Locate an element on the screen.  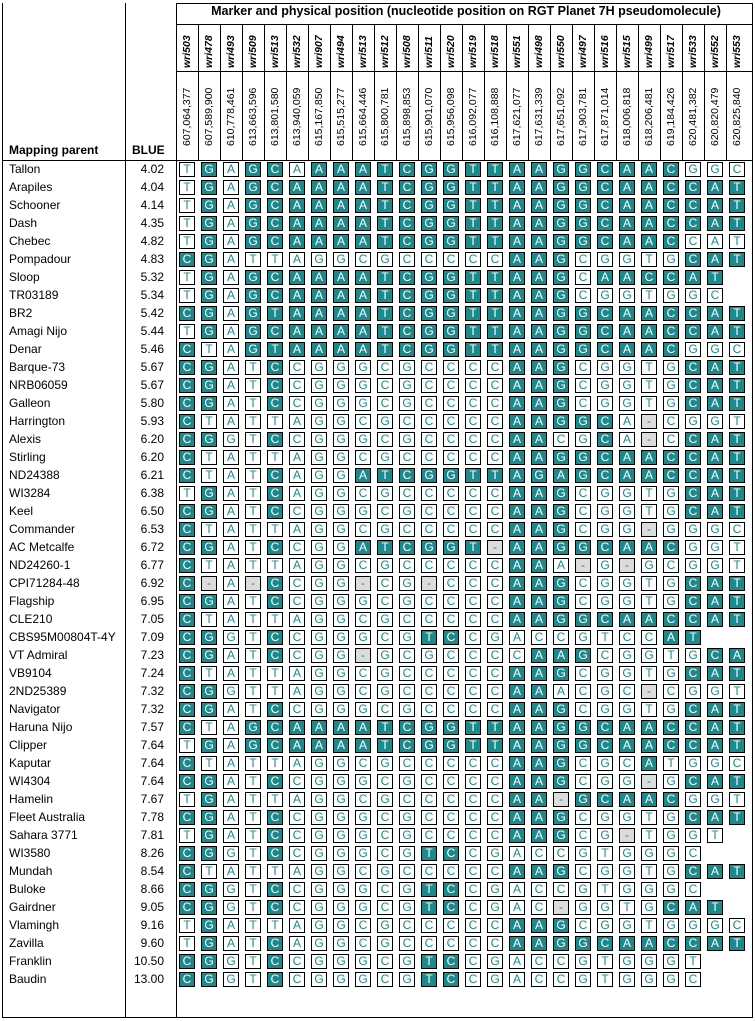
marker-label: wri511 is located at coordinates (429, 52).